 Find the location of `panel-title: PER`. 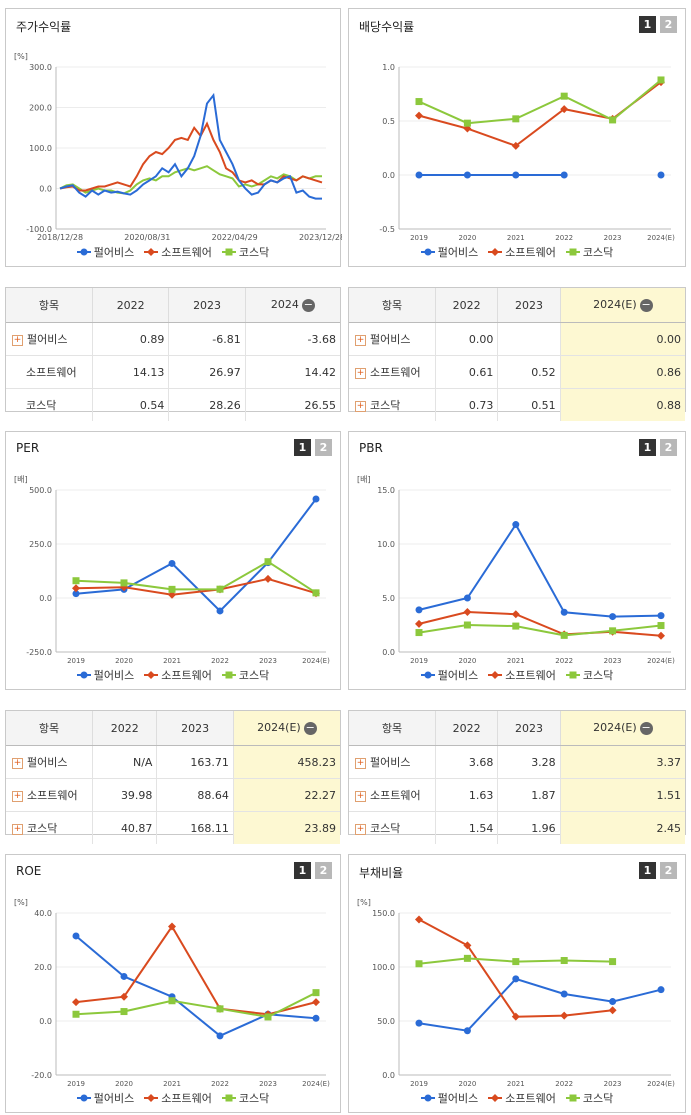

panel-title: PER is located at coordinates (28, 448).